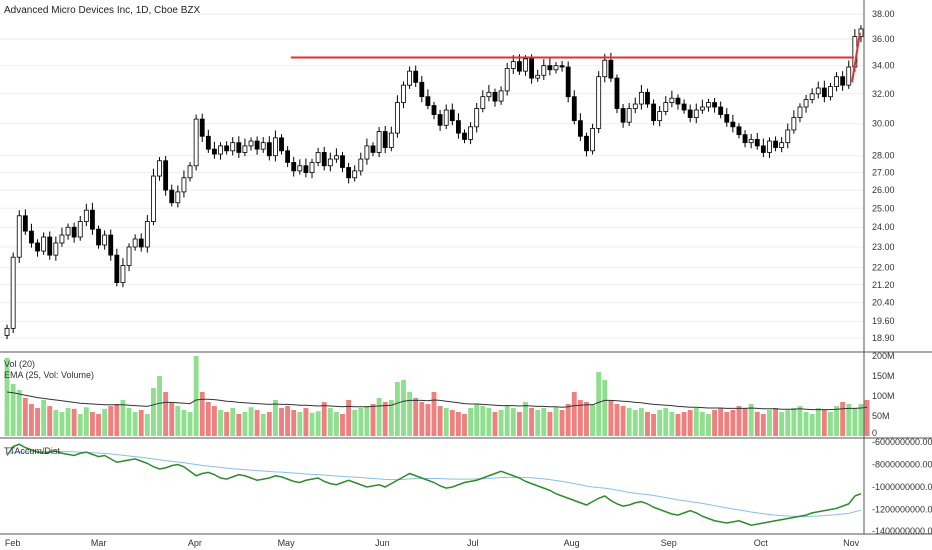 The height and width of the screenshot is (550, 932). Describe the element at coordinates (669, 543) in the screenshot. I see `x-tick-label: Sep` at that location.